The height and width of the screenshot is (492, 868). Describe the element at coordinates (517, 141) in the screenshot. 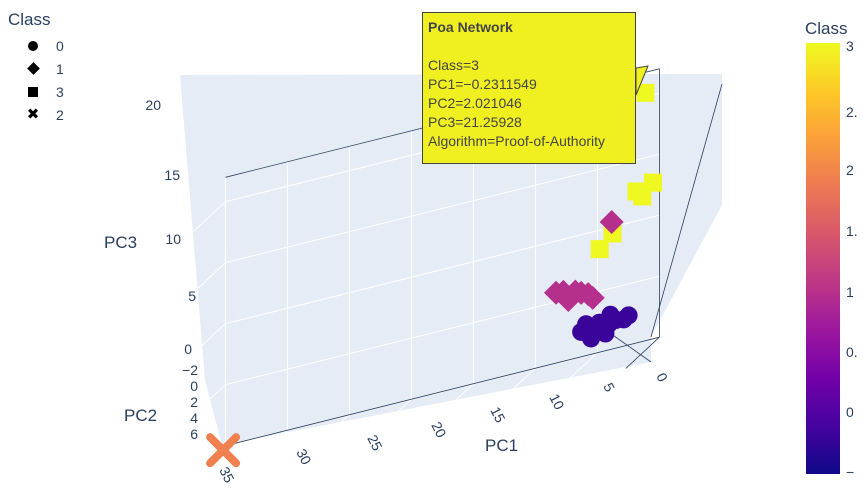

I see `hover-algorithm: Algorithm=Proof-of-Authority` at that location.